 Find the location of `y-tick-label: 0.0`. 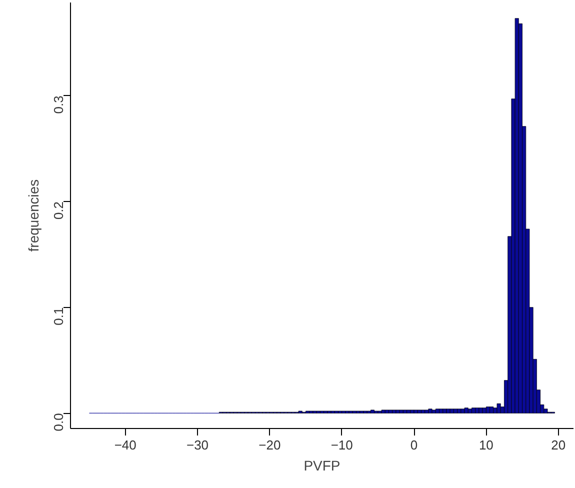

y-tick-label: 0.0 is located at coordinates (58, 422).